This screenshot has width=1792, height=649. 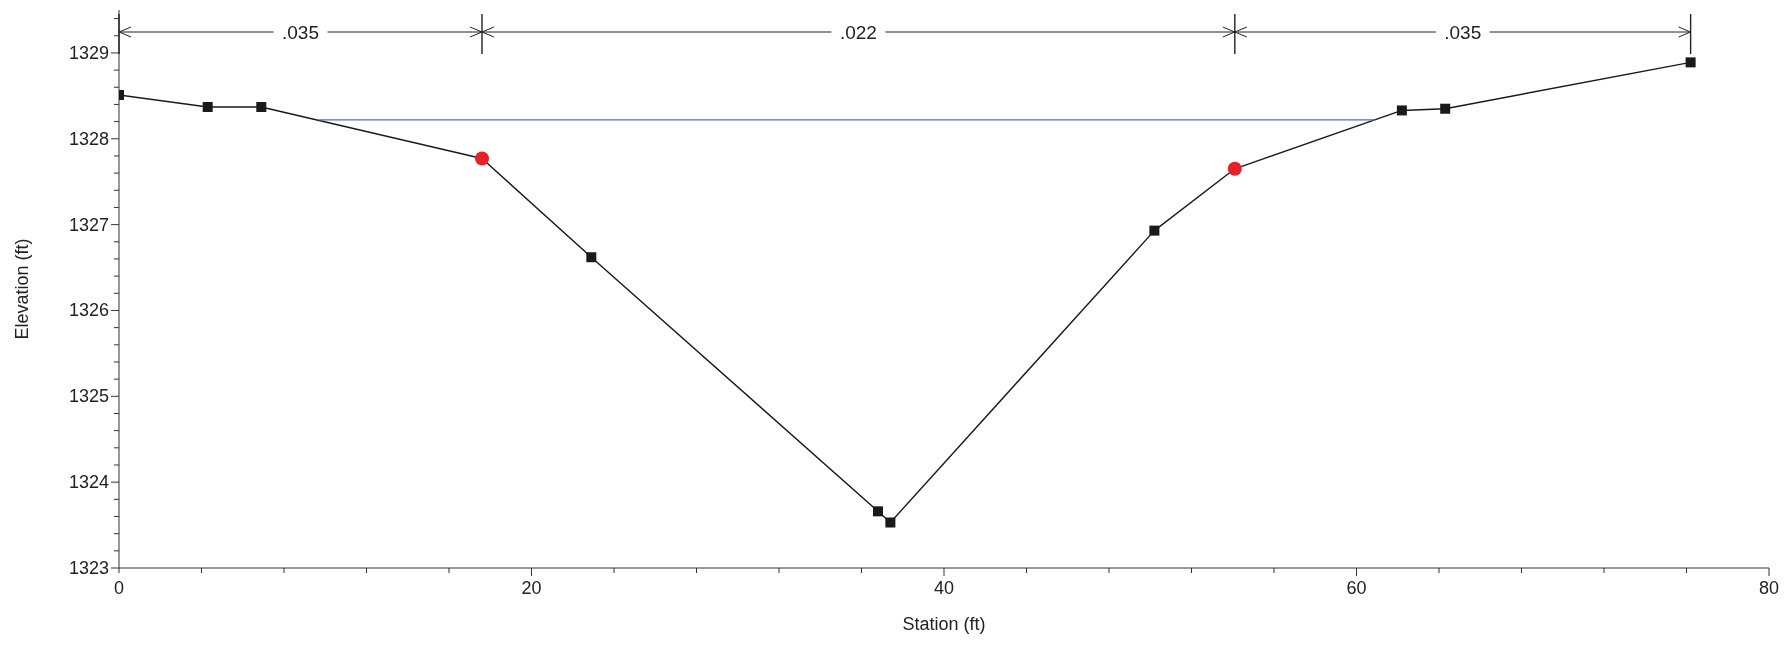 I want to click on y-tick-label: 1325, so click(x=88, y=396).